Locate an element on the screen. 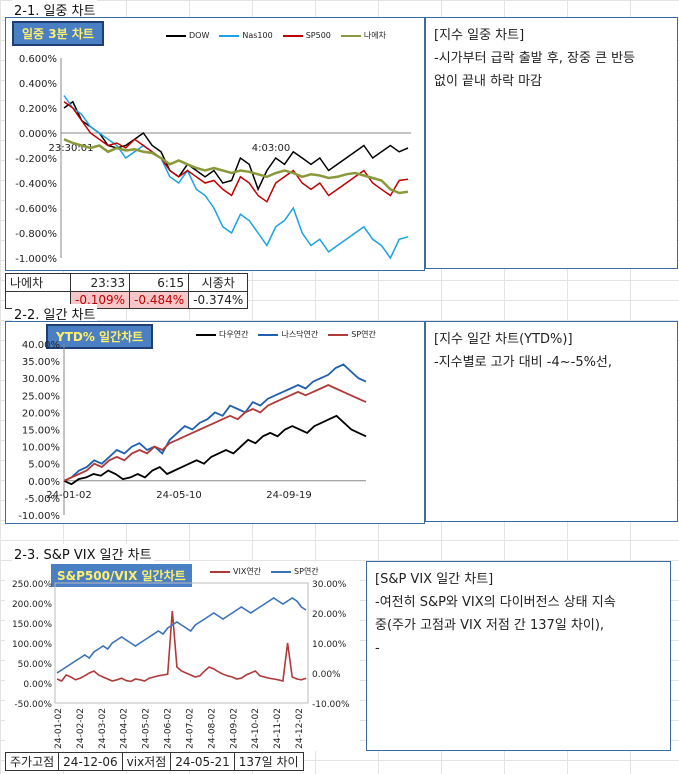  legend-nas100: Nas100 is located at coordinates (246, 35).